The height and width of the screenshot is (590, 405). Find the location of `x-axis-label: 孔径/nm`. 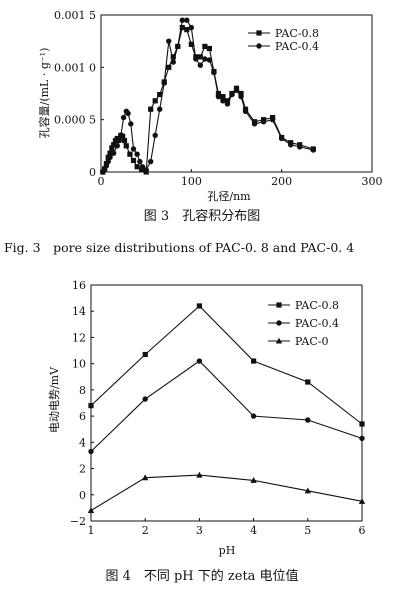

x-axis-label: 孔径/nm is located at coordinates (229, 196).